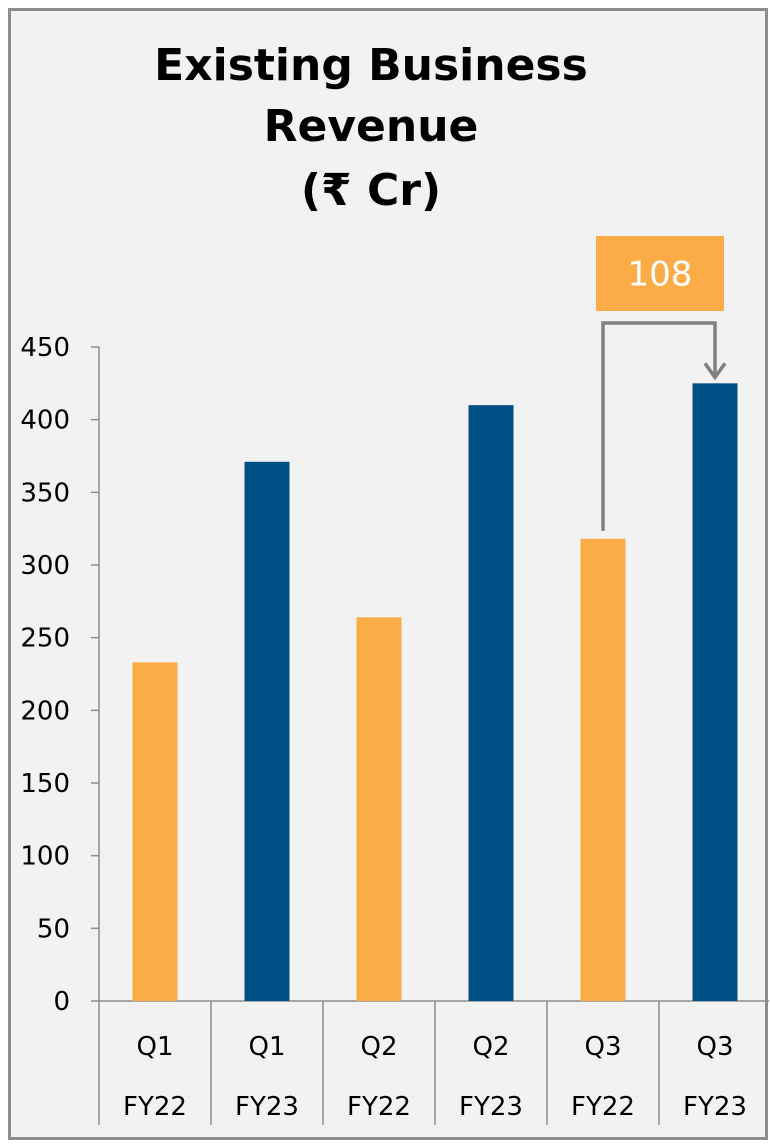 This screenshot has width=770, height=1146. What do you see at coordinates (61, 1002) in the screenshot?
I see `y-tick-label: 0` at bounding box center [61, 1002].